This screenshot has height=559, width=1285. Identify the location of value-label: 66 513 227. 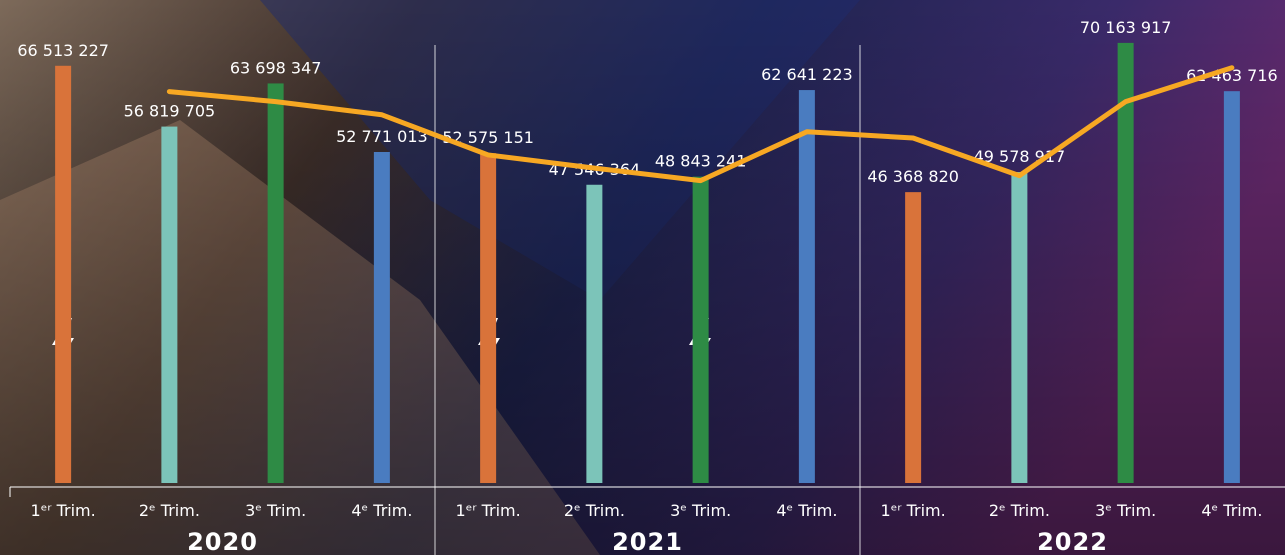
(63, 50).